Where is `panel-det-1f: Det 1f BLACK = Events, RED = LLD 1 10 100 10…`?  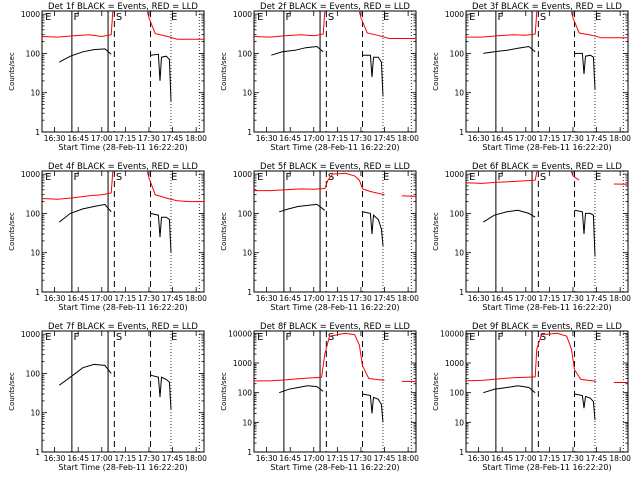
panel-det-1f: Det 1f BLACK = Events, RED = LLD 1 10 100 10… is located at coordinates (107, 77).